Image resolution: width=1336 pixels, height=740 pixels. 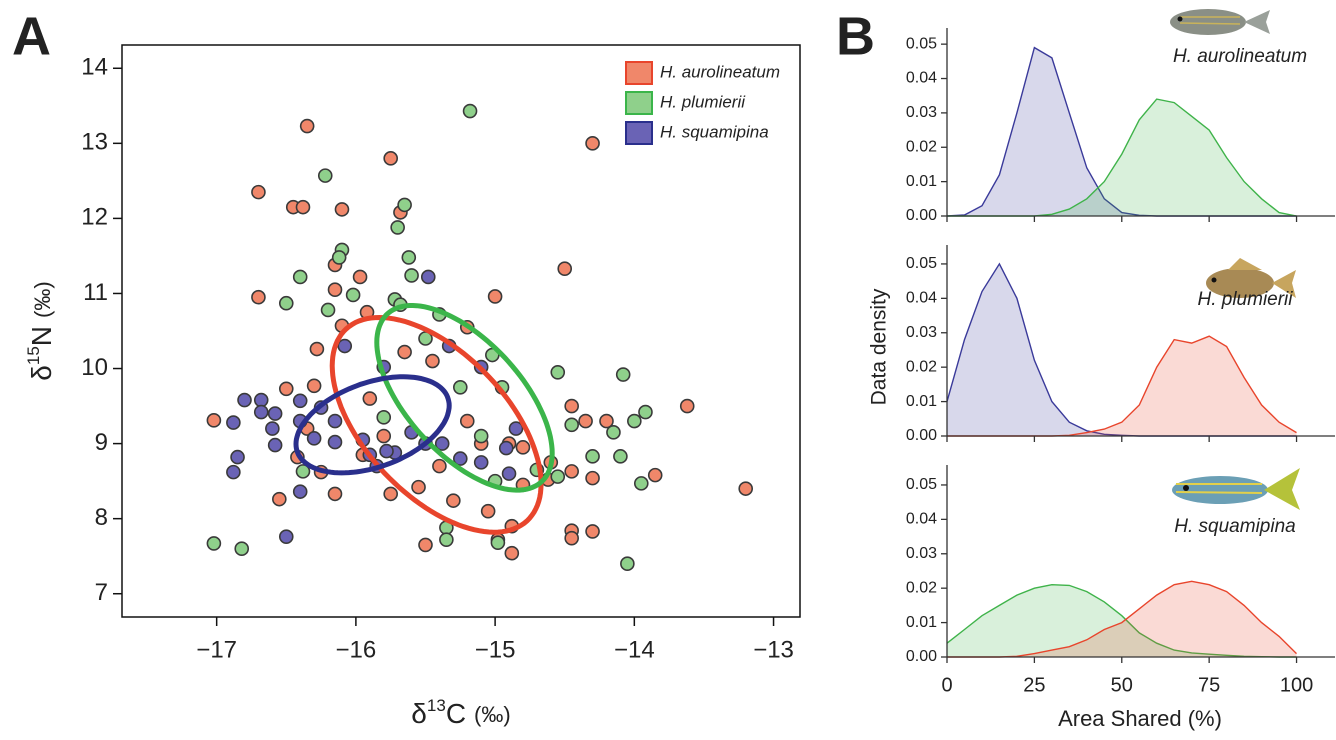 What do you see at coordinates (495, 649) in the screenshot?
I see `x-tick-label: −15` at bounding box center [495, 649].